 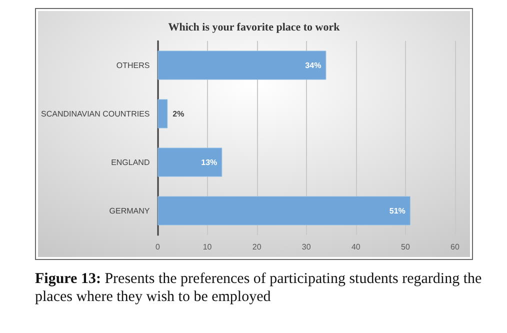 What do you see at coordinates (178, 113) in the screenshot?
I see `data-label: 2%` at bounding box center [178, 113].